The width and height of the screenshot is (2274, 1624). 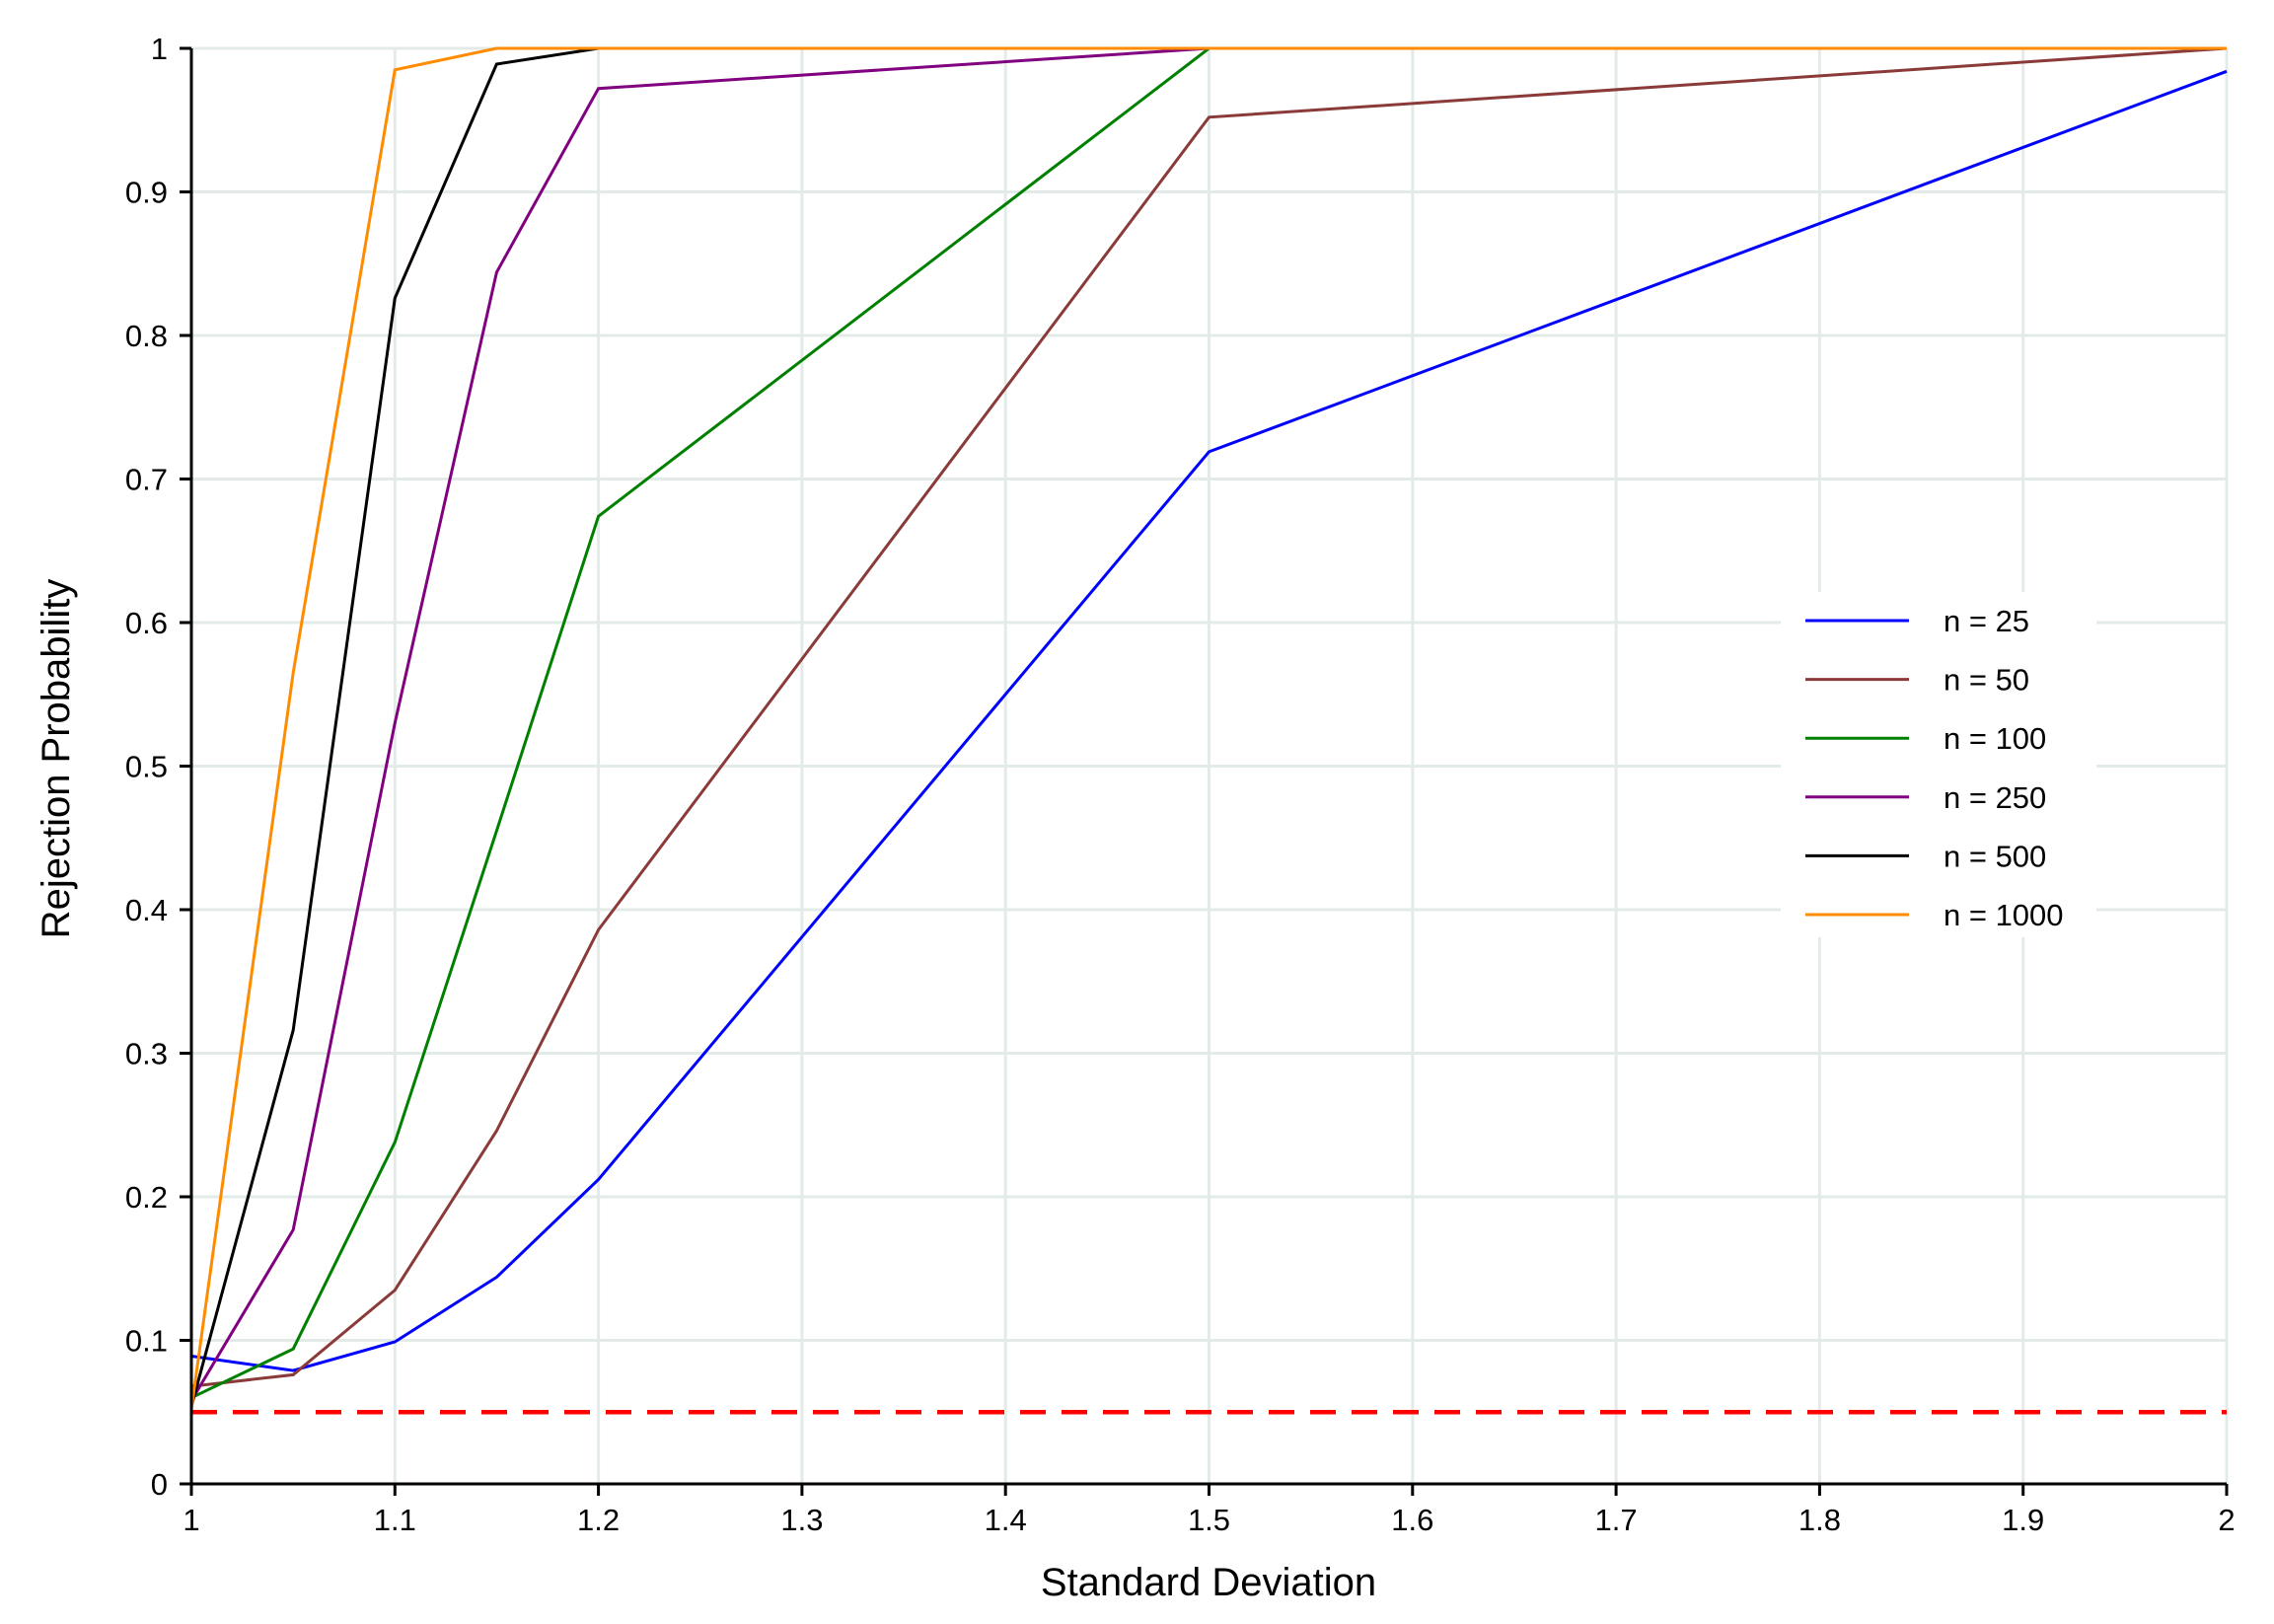 I want to click on x-tick-label: 1.8, so click(x=1819, y=1520).